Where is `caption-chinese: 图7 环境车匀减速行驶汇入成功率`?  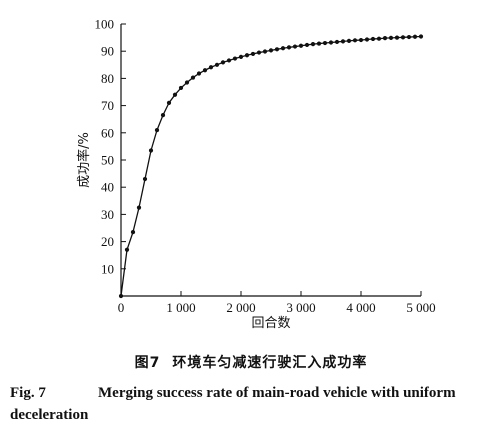
caption-chinese: 图7 环境车匀减速行驶汇入成功率 is located at coordinates (251, 362).